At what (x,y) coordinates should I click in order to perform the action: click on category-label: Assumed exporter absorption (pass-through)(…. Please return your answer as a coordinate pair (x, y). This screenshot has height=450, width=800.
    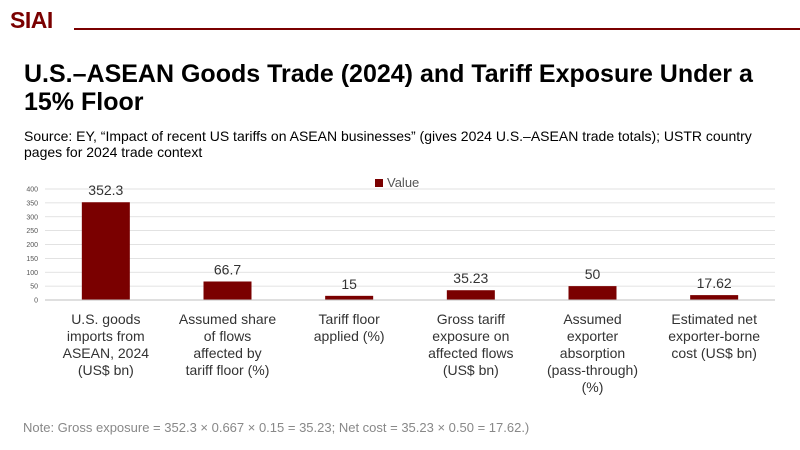
    Looking at the image, I should click on (592, 353).